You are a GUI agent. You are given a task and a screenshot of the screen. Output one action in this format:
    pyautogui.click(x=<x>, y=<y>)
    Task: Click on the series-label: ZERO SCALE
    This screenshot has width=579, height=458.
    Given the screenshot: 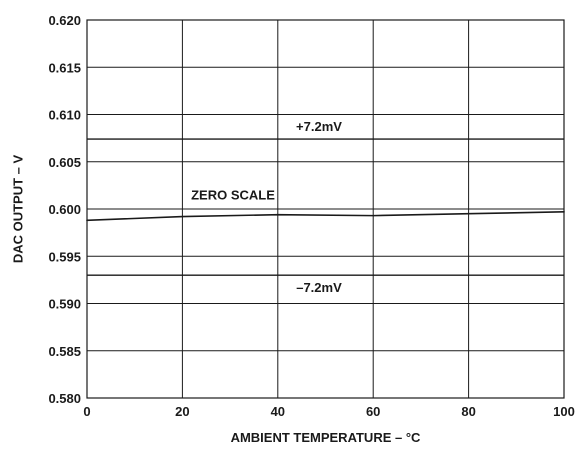 What is the action you would take?
    pyautogui.click(x=233, y=195)
    